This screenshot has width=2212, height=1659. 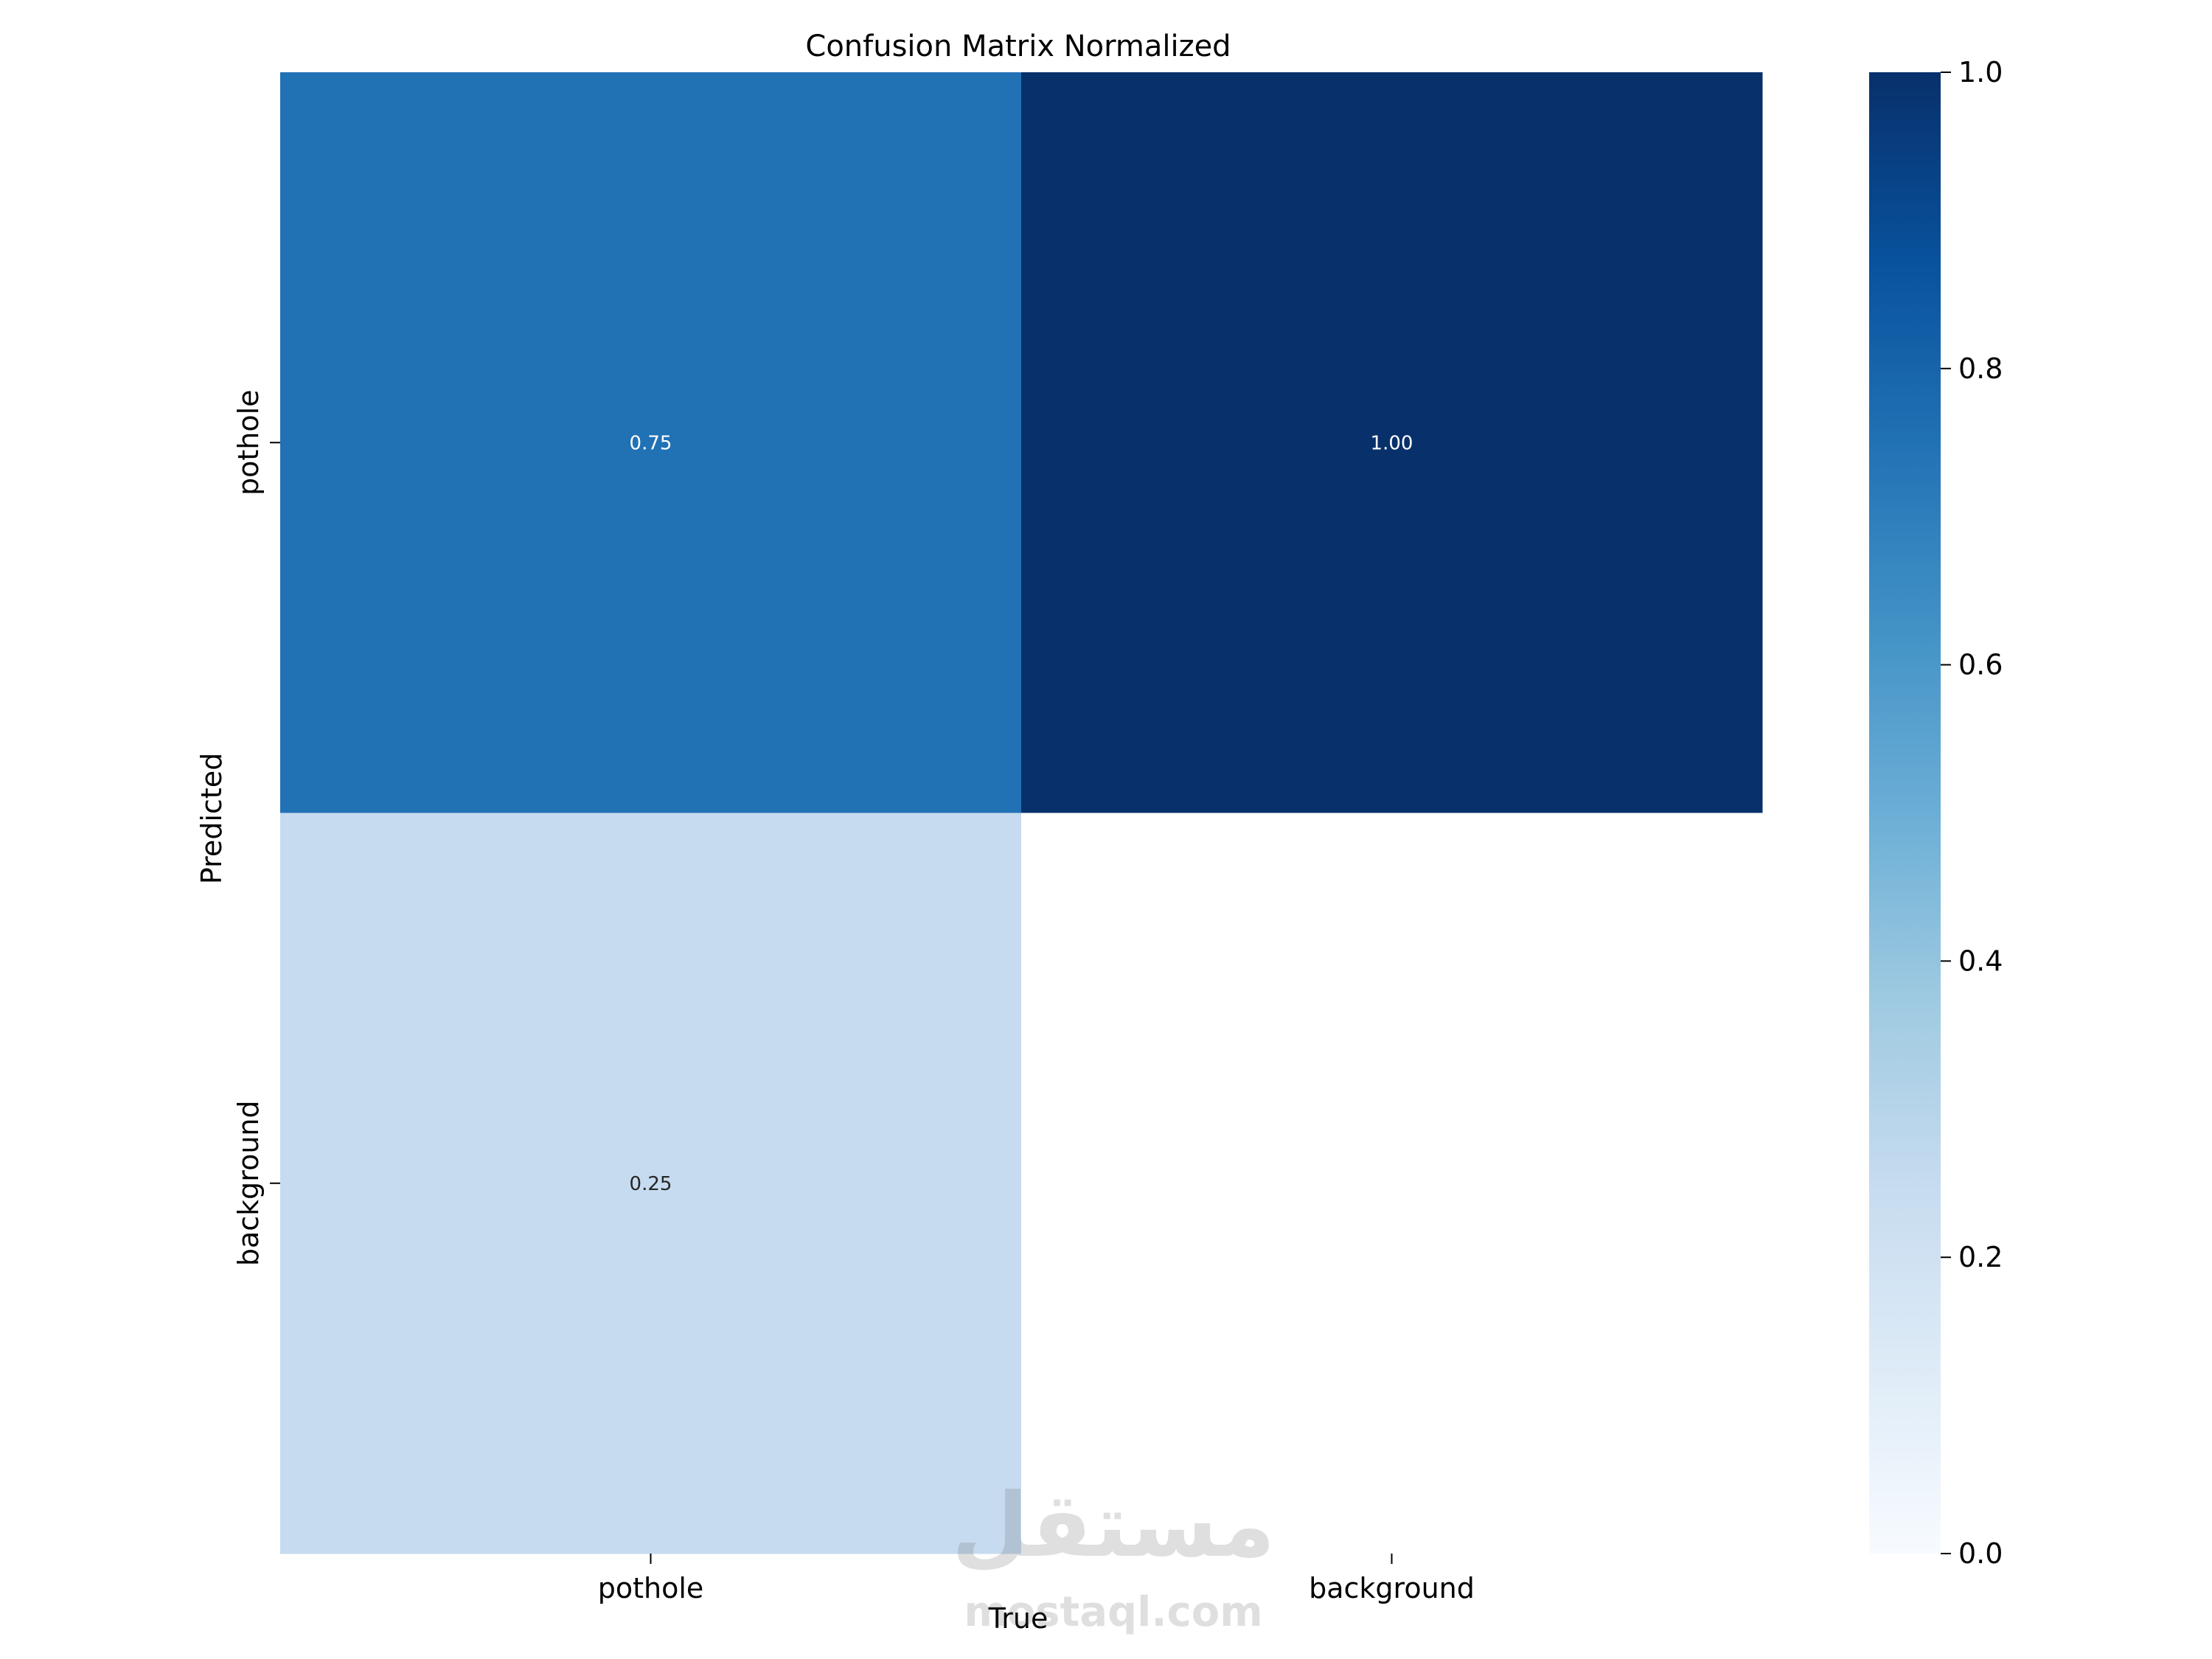 I want to click on colorbar-tick-label-3: 0.6, so click(x=1980, y=665).